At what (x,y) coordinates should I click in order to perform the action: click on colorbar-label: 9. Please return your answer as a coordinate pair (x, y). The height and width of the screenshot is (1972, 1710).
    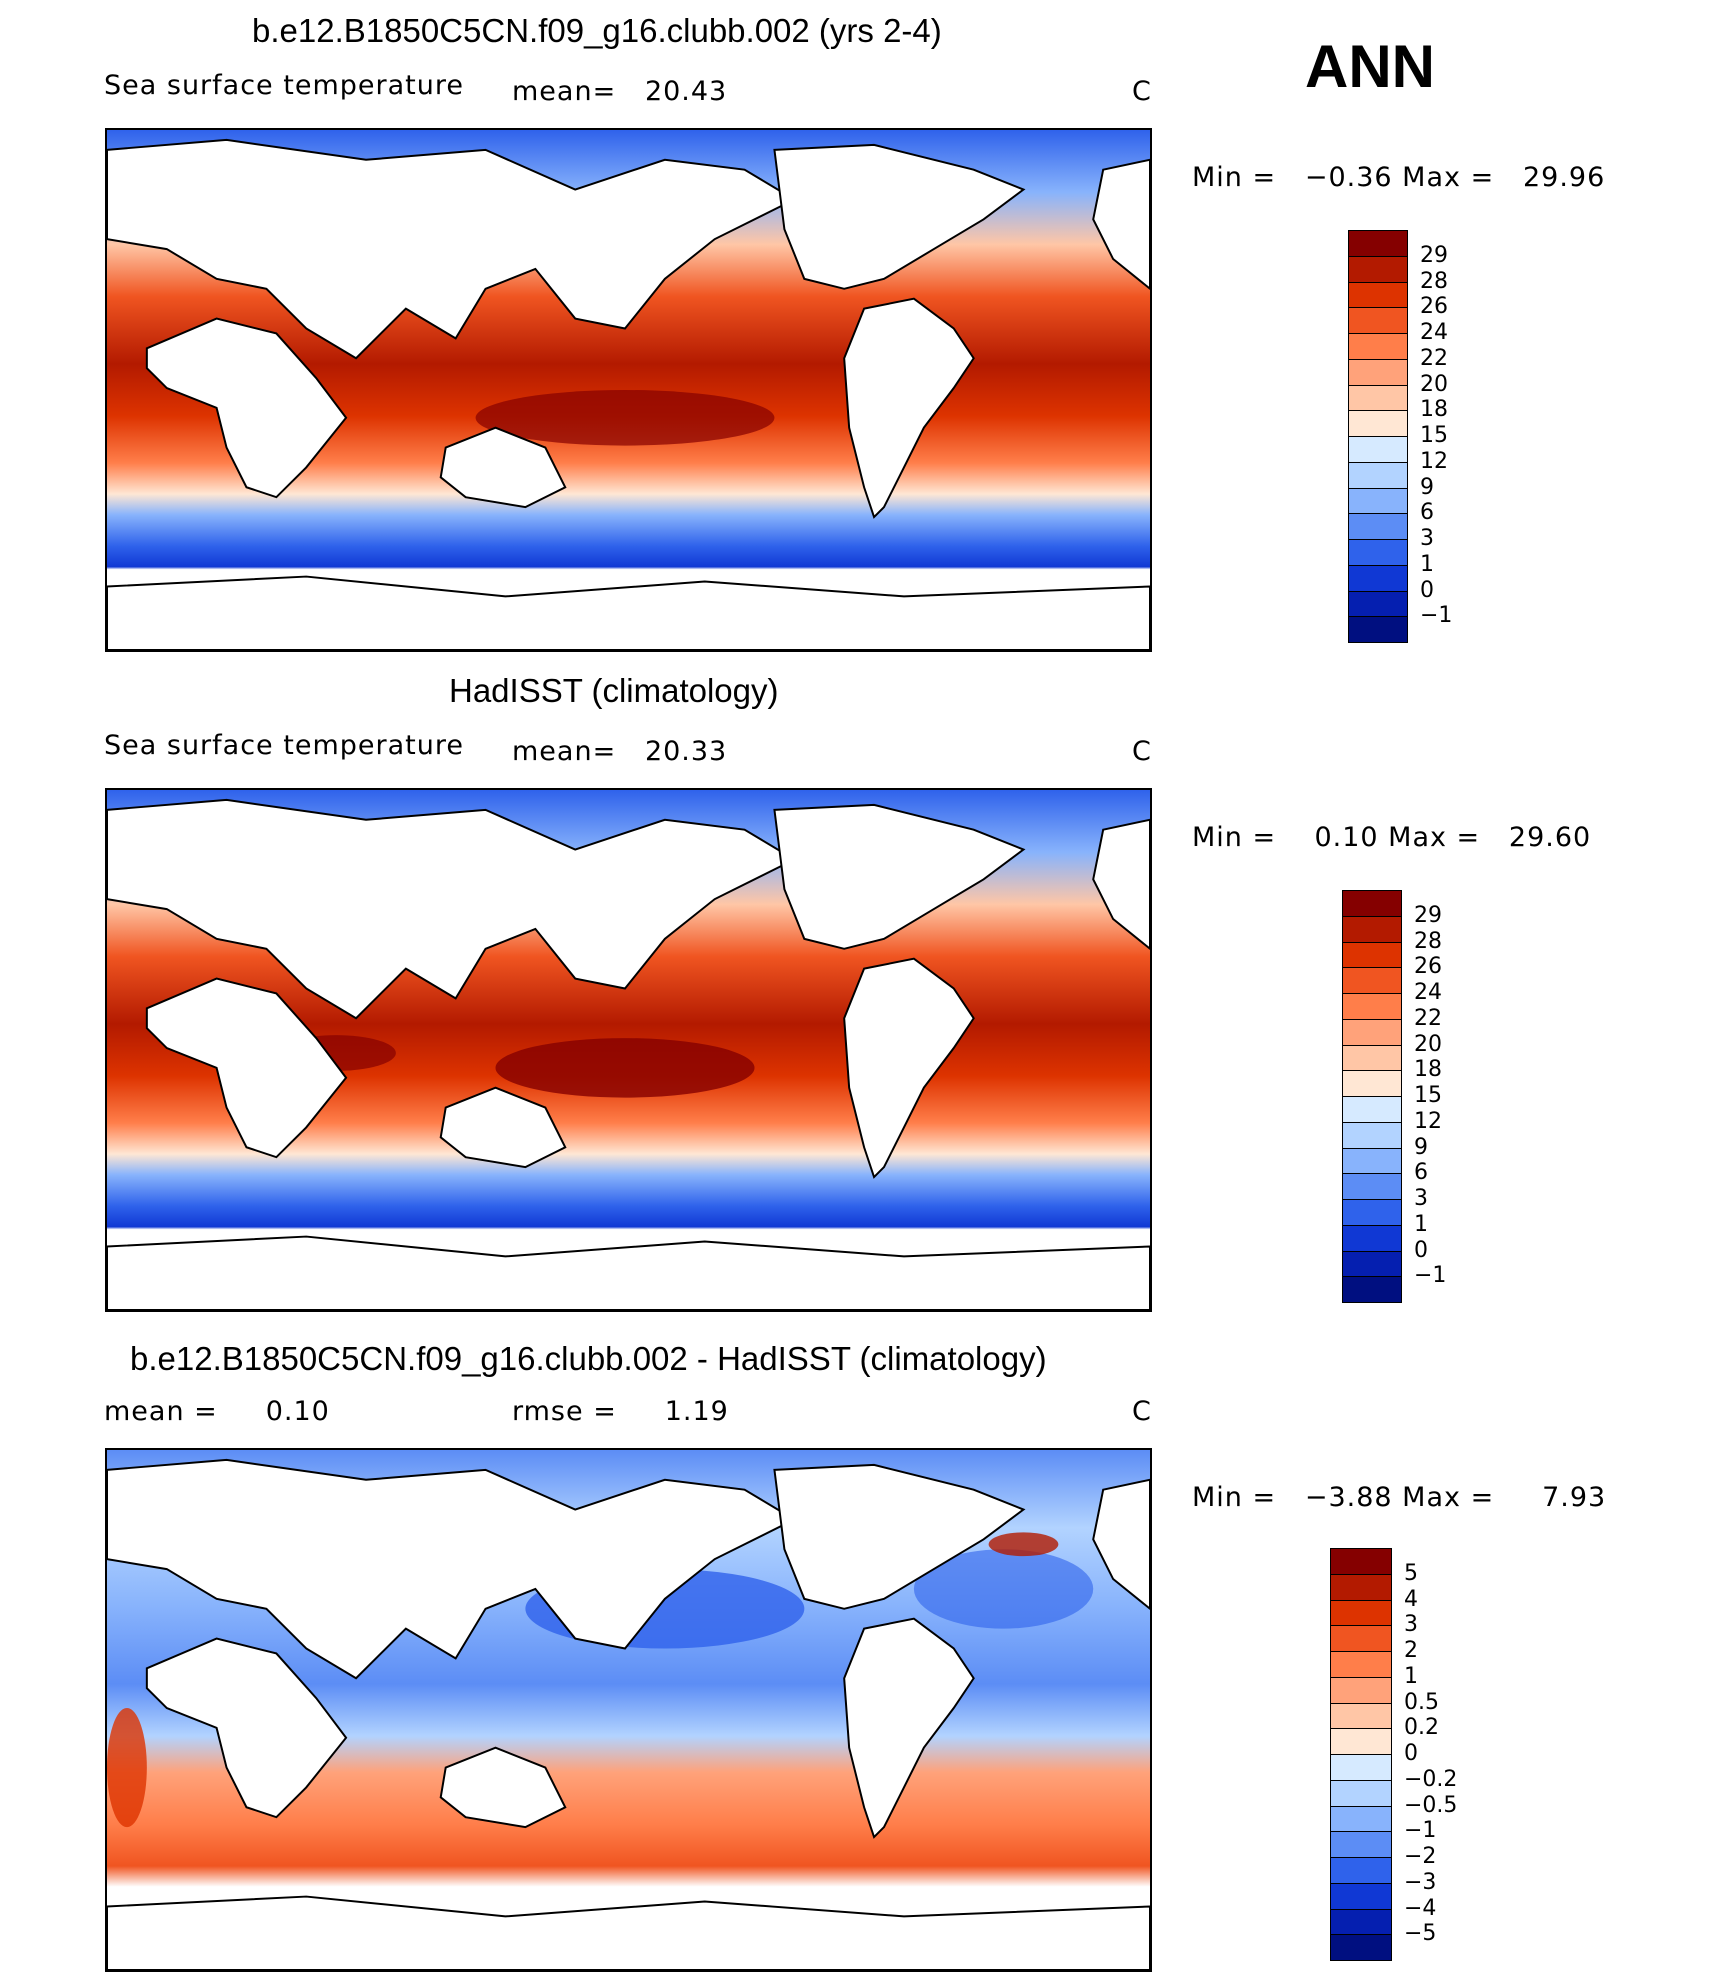
    Looking at the image, I should click on (1421, 1147).